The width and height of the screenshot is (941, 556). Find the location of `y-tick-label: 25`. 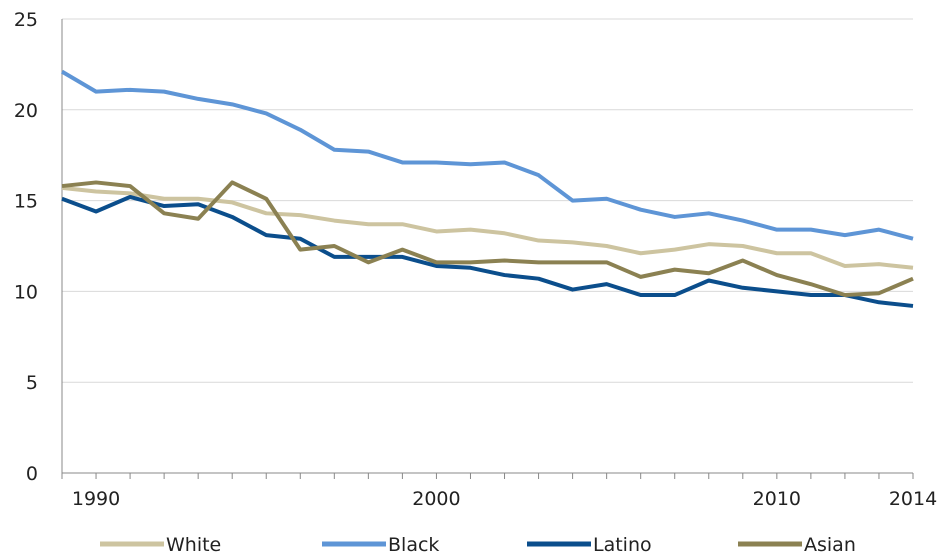

y-tick-label: 25 is located at coordinates (26, 20).